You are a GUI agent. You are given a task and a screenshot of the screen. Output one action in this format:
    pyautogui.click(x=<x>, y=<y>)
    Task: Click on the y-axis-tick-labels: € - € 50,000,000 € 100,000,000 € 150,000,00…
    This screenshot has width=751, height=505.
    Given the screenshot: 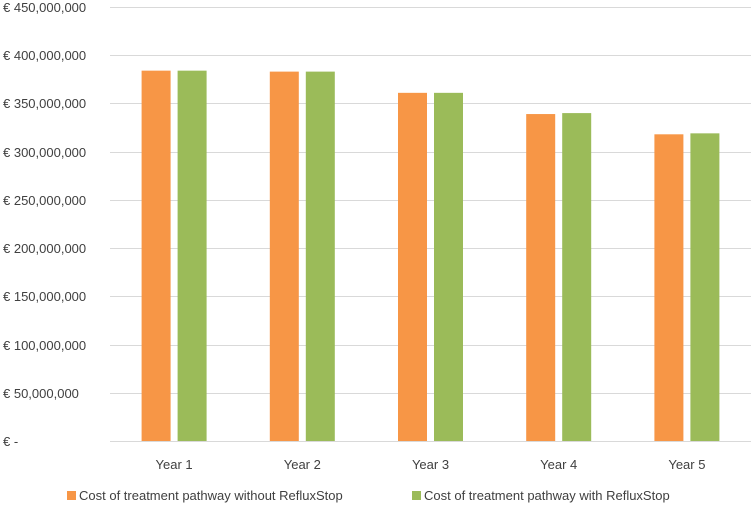 What is the action you would take?
    pyautogui.click(x=44, y=224)
    